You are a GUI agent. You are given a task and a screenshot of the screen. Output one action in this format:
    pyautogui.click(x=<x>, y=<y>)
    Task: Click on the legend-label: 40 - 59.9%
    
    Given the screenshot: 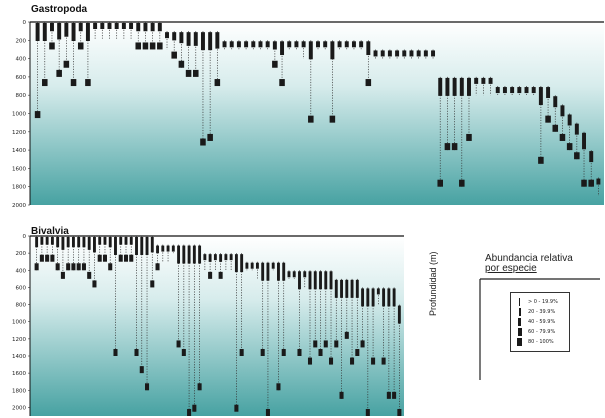 What is the action you would take?
    pyautogui.click(x=542, y=322)
    